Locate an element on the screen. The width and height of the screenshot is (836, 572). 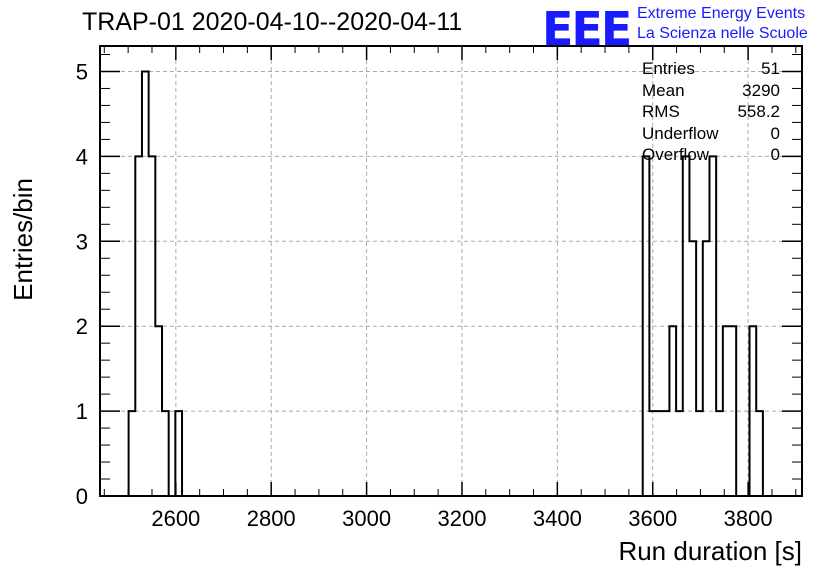
stats-label: Mean is located at coordinates (663, 90).